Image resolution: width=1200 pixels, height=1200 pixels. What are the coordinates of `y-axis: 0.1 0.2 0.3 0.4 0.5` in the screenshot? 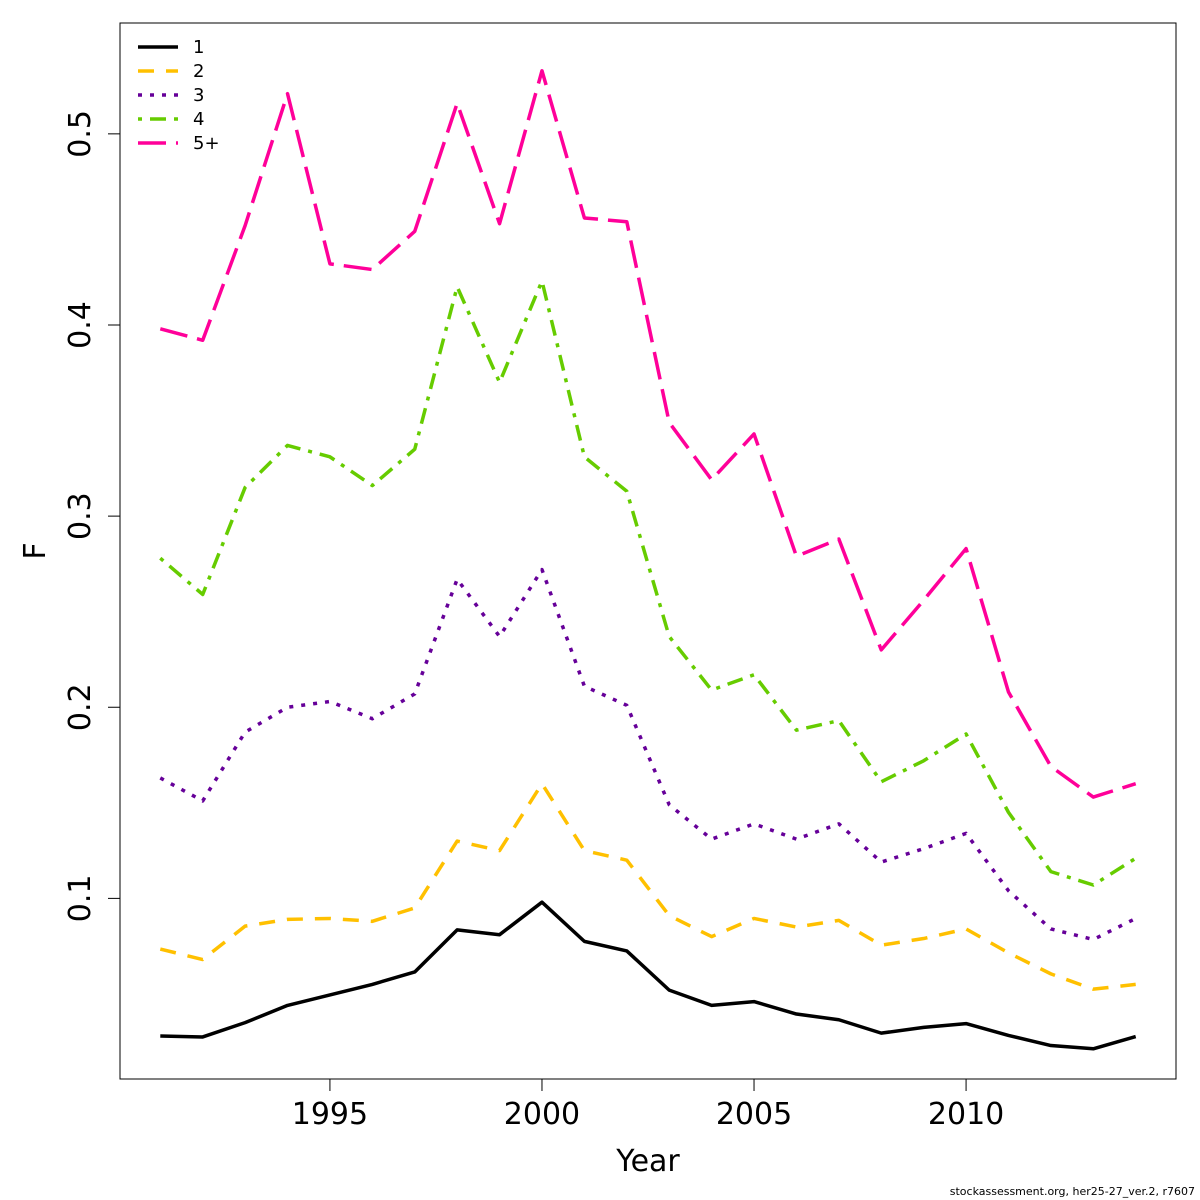 It's located at (92, 516).